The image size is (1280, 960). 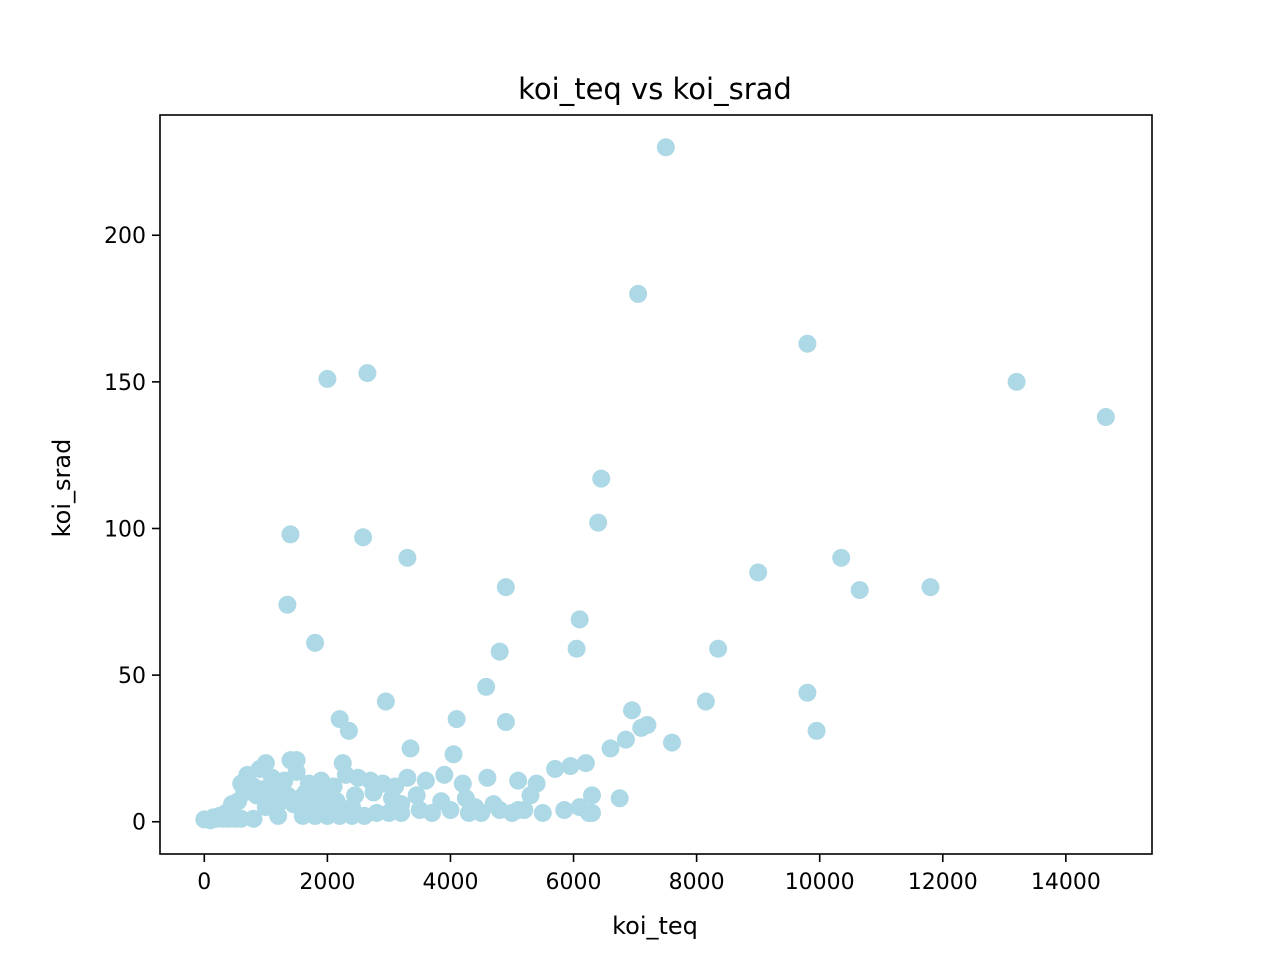 I want to click on x-tick-label: 14000, so click(x=1066, y=882).